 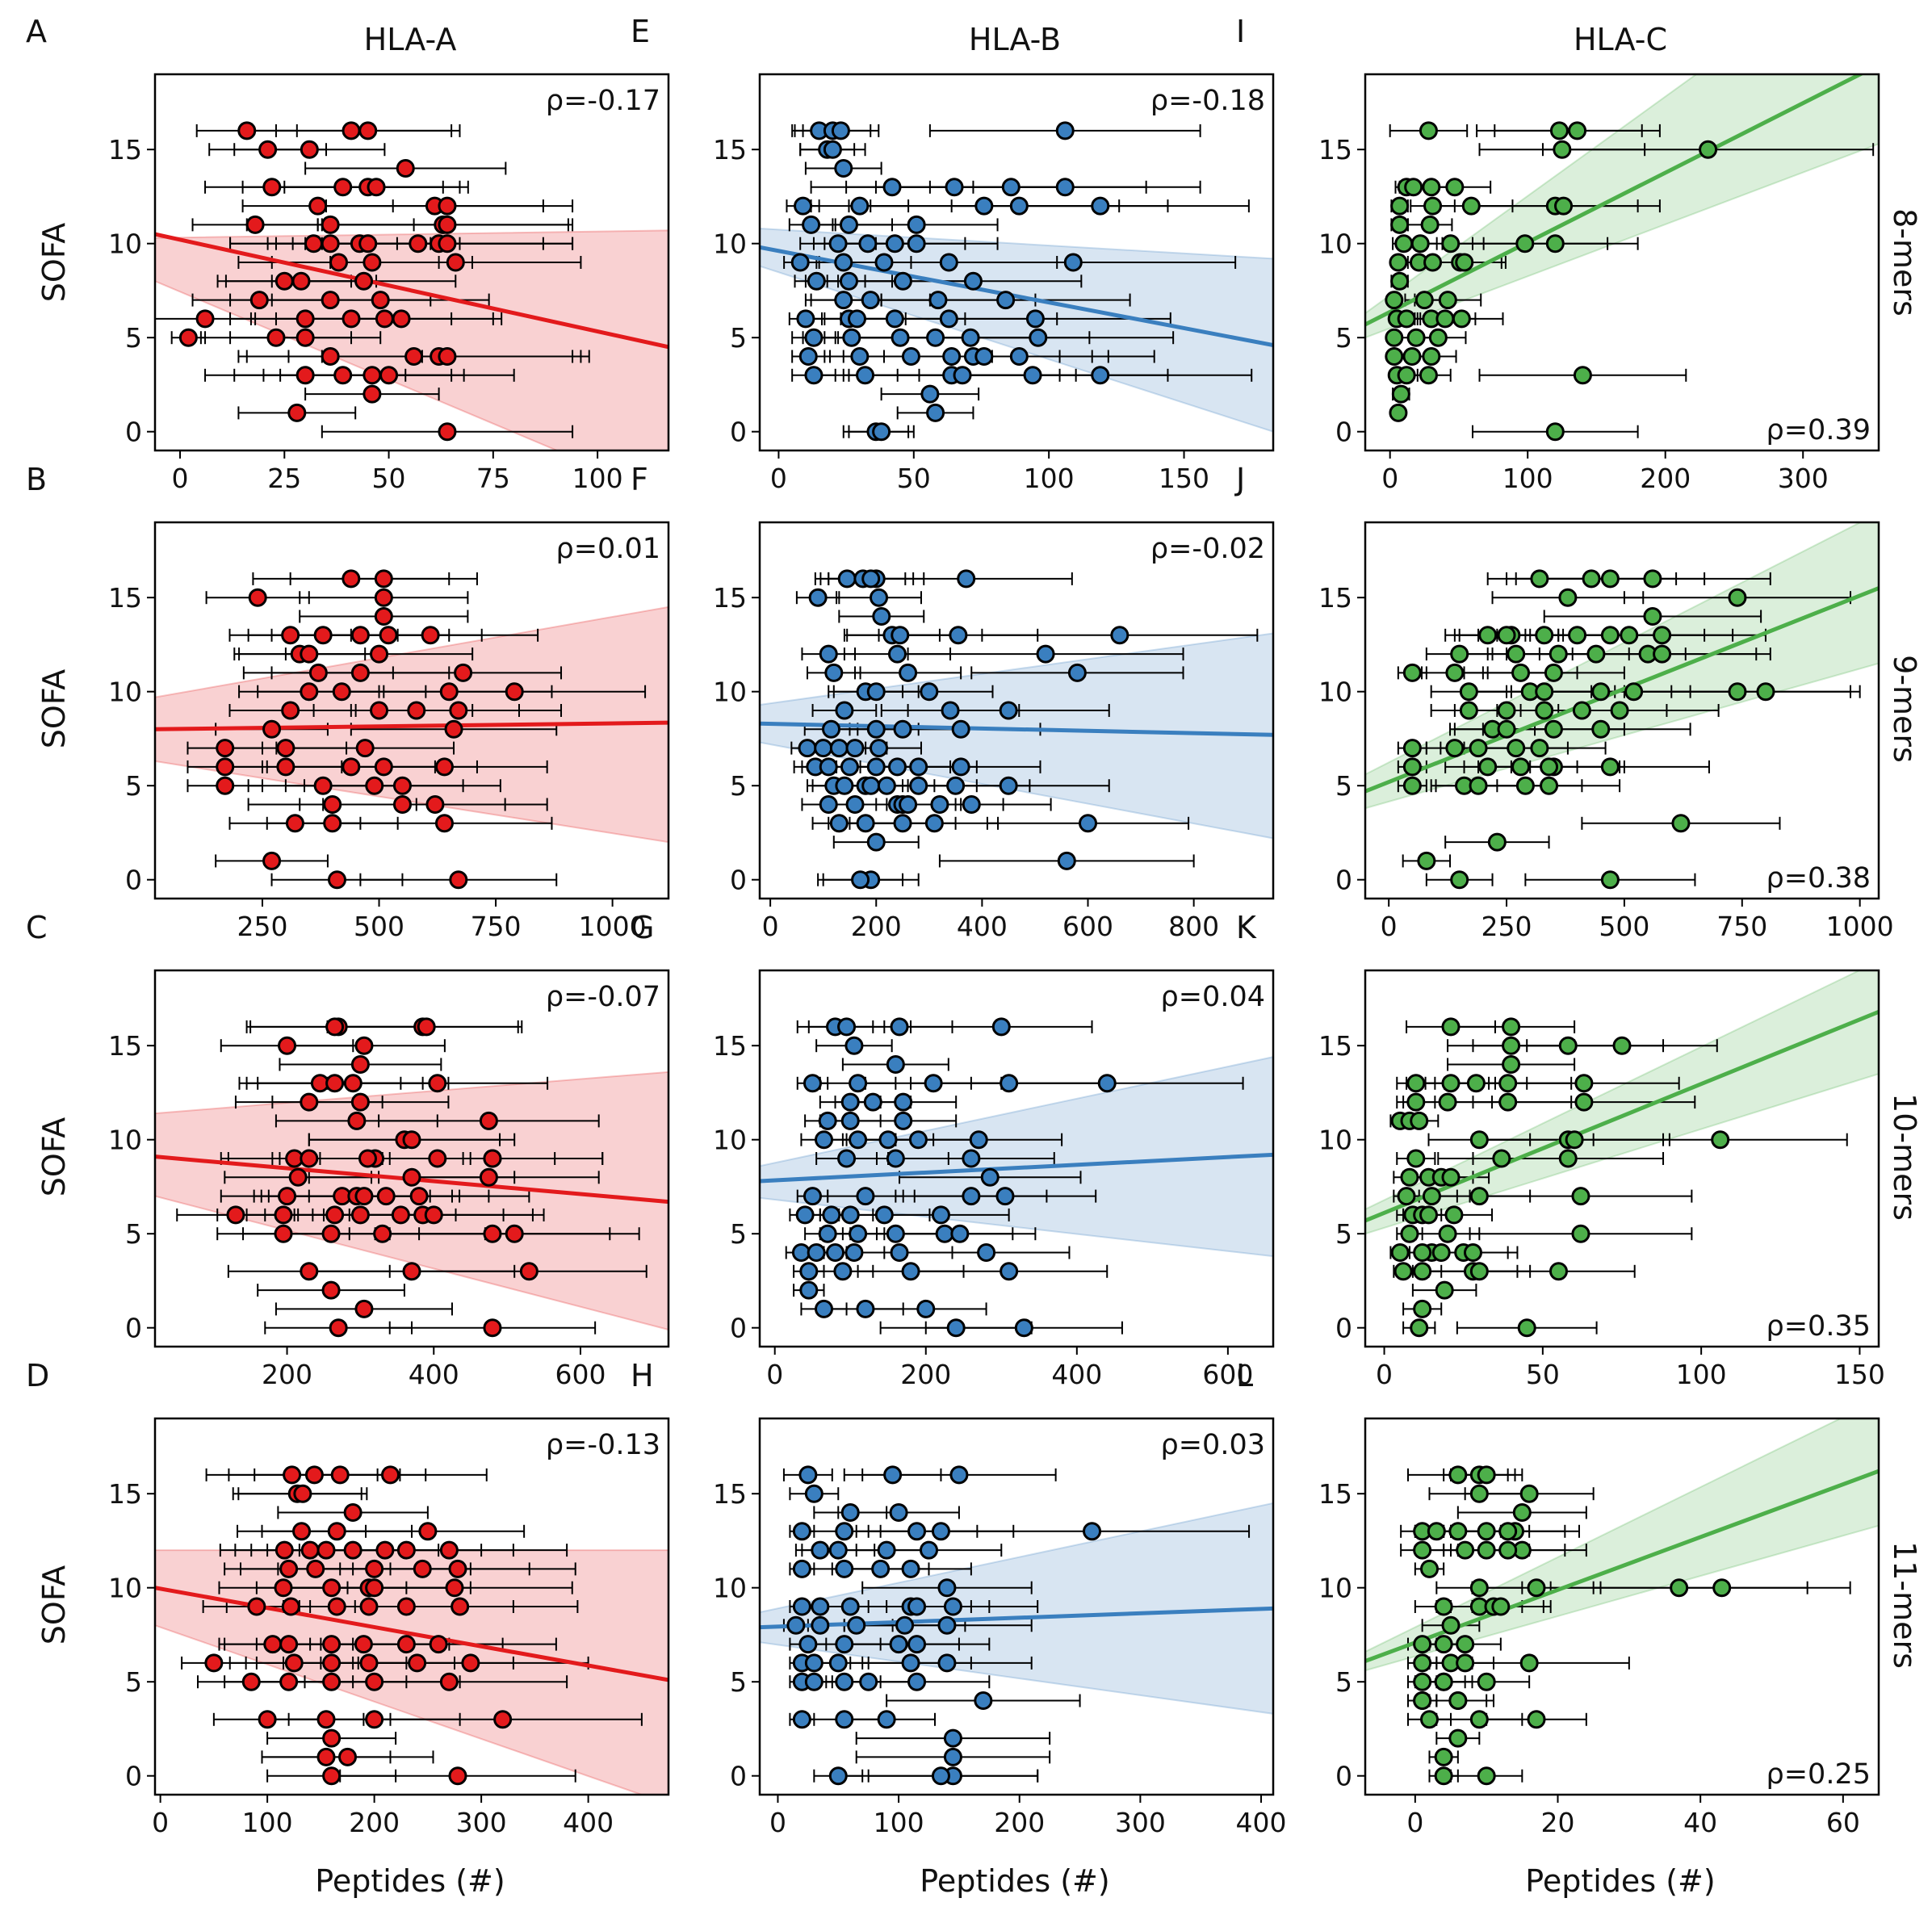 What do you see at coordinates (412, 710) in the screenshot?
I see `plot-frame` at bounding box center [412, 710].